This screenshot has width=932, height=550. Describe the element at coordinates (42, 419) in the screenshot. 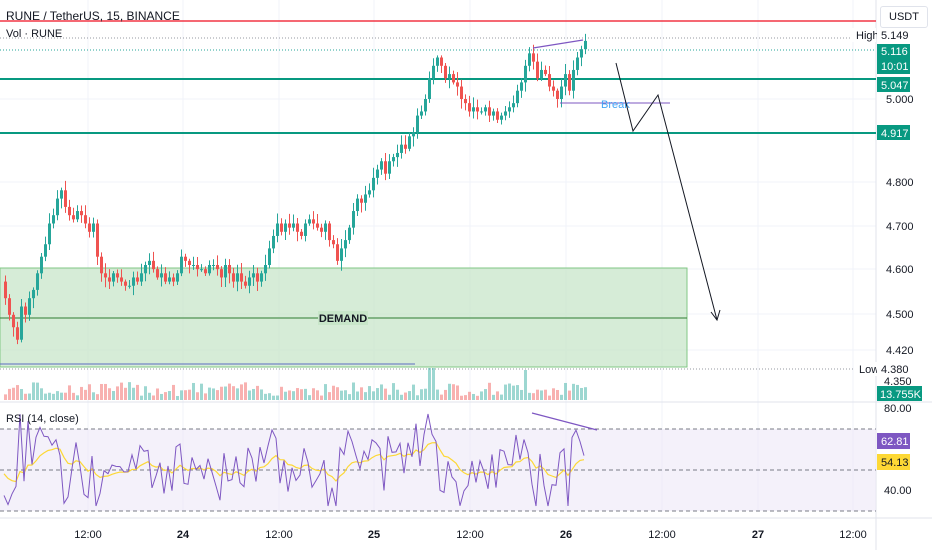

I see `rsi-indicator-label: RSI (14, close)` at that location.